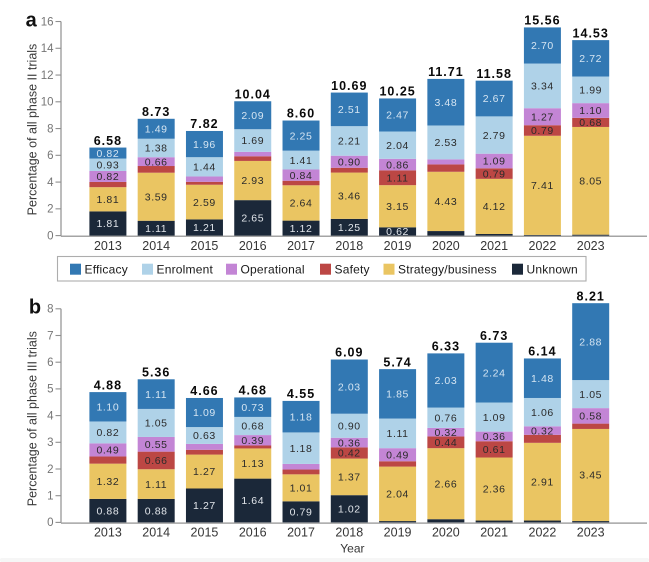 Image resolution: width=649 pixels, height=562 pixels. What do you see at coordinates (445, 418) in the screenshot?
I see `svg-text: 0.76` at bounding box center [445, 418].